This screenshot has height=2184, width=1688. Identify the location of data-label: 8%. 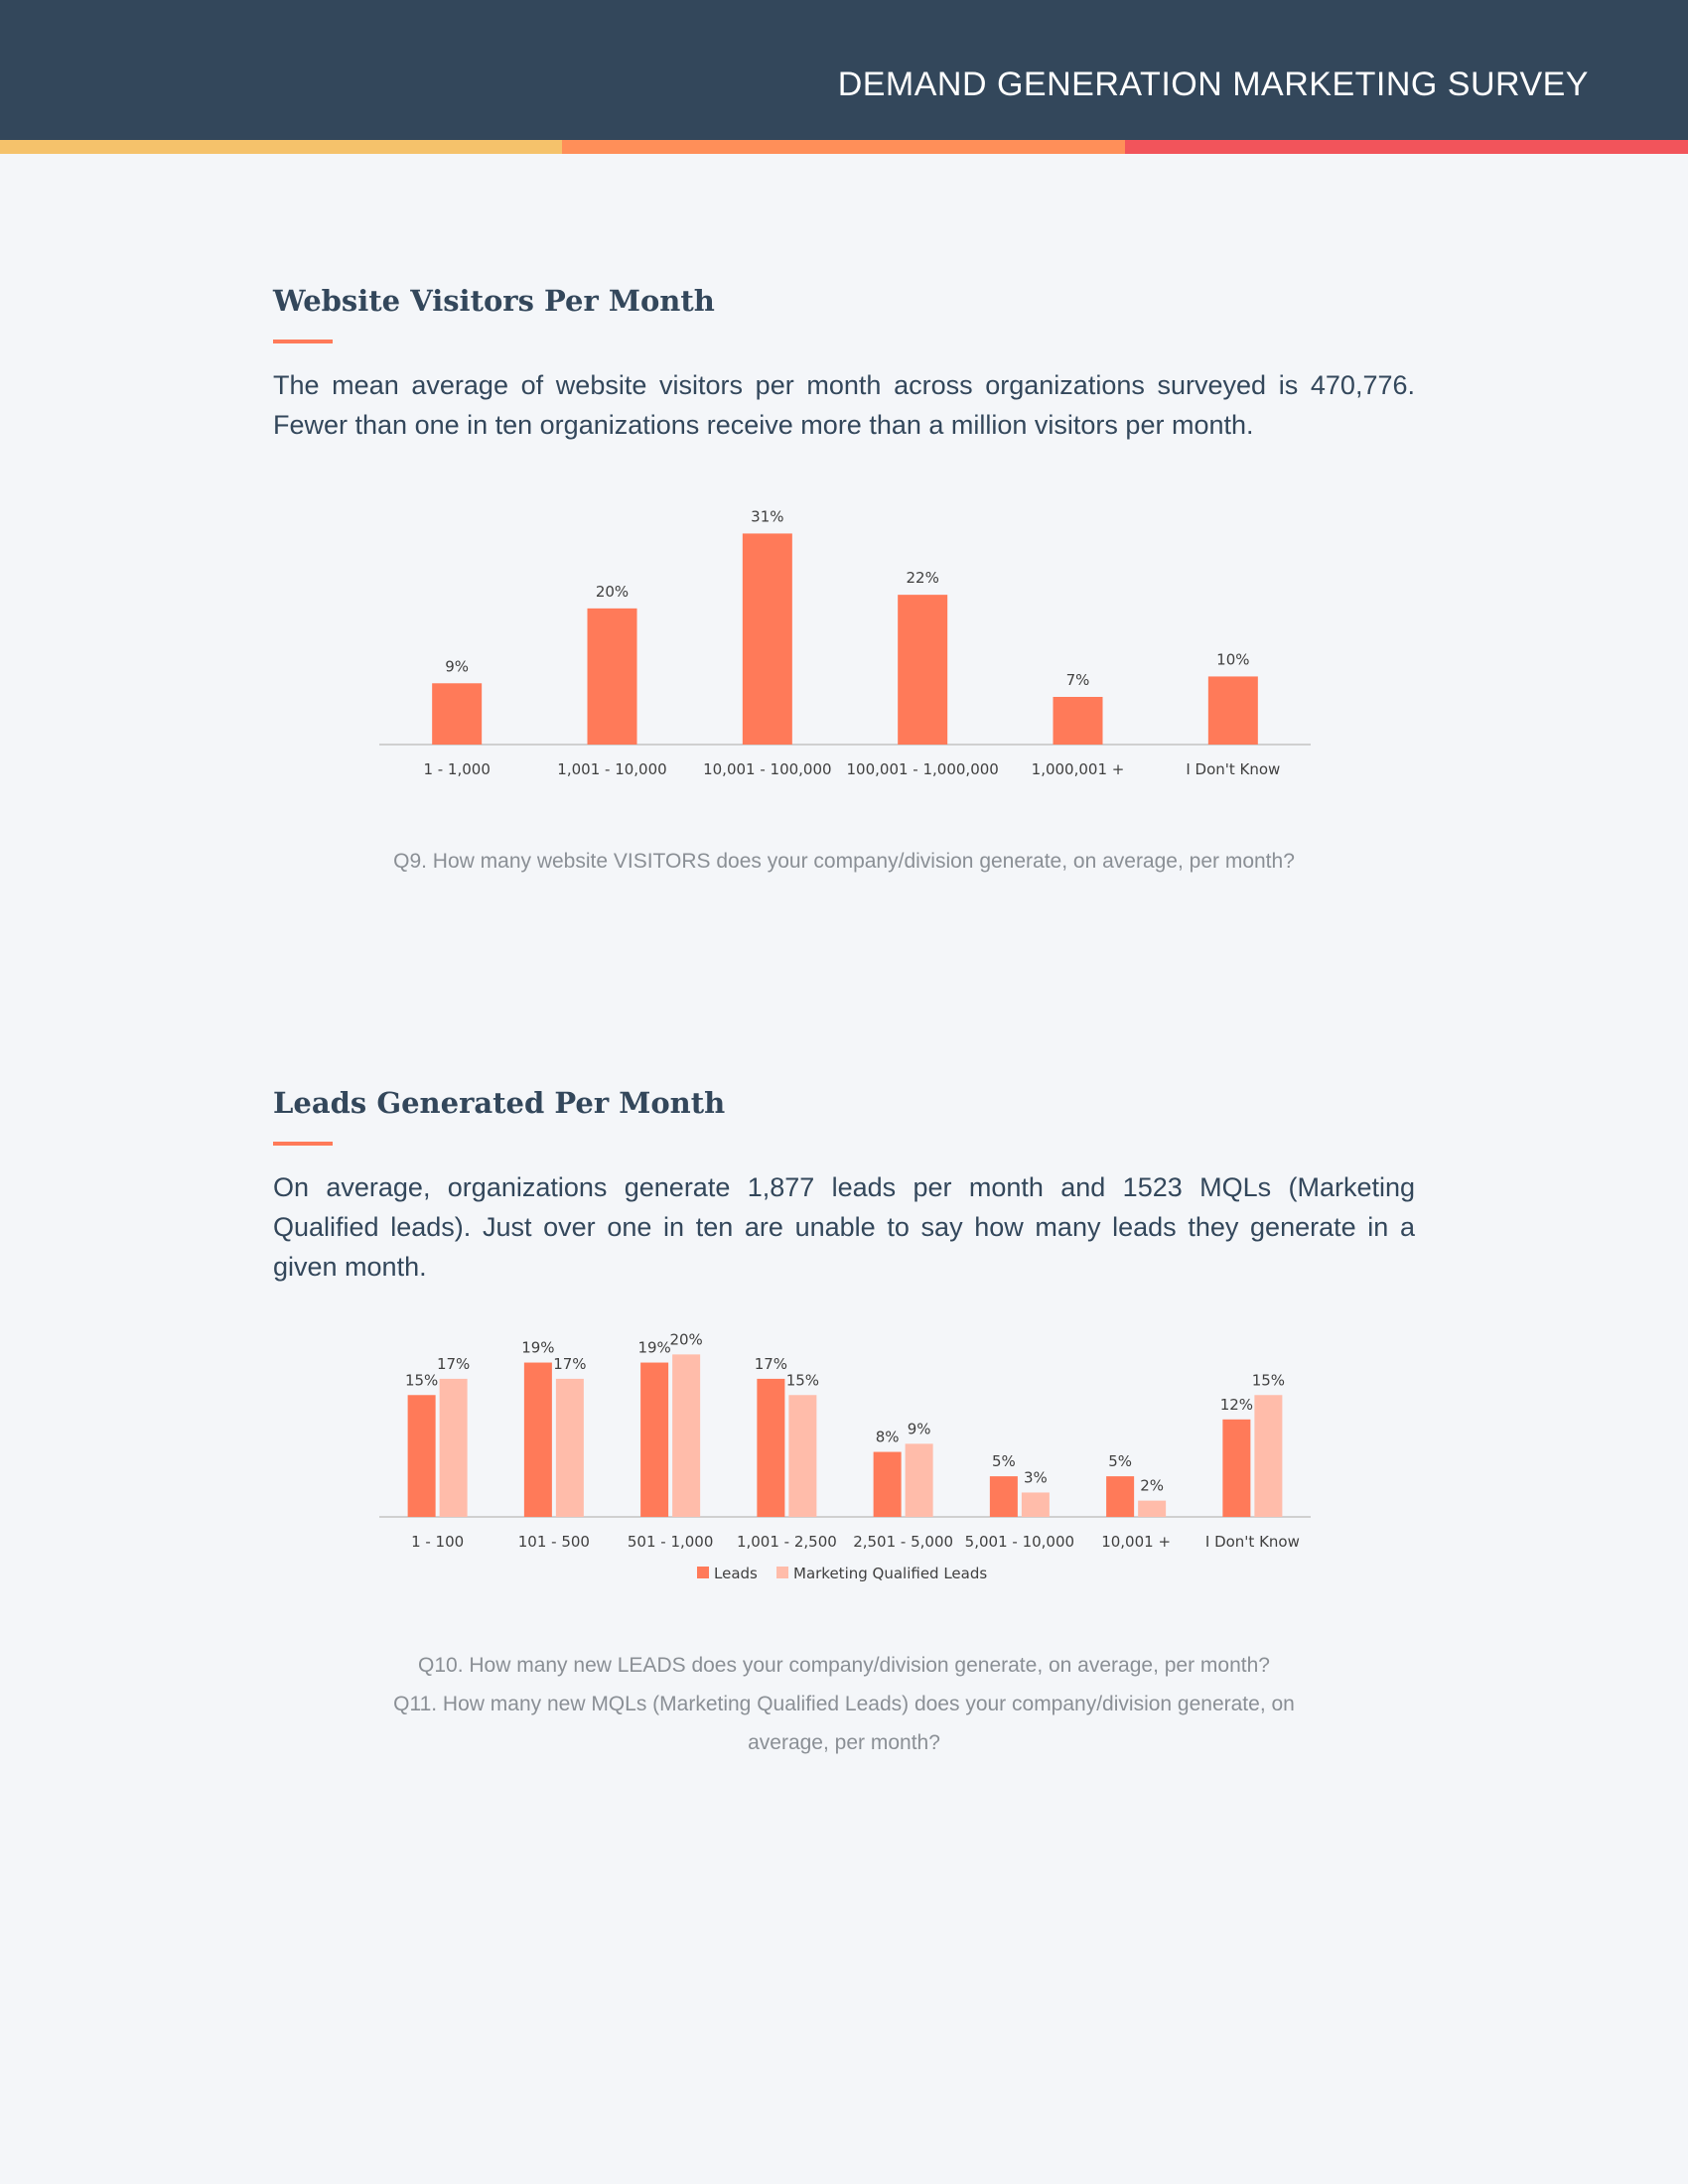
(888, 1437).